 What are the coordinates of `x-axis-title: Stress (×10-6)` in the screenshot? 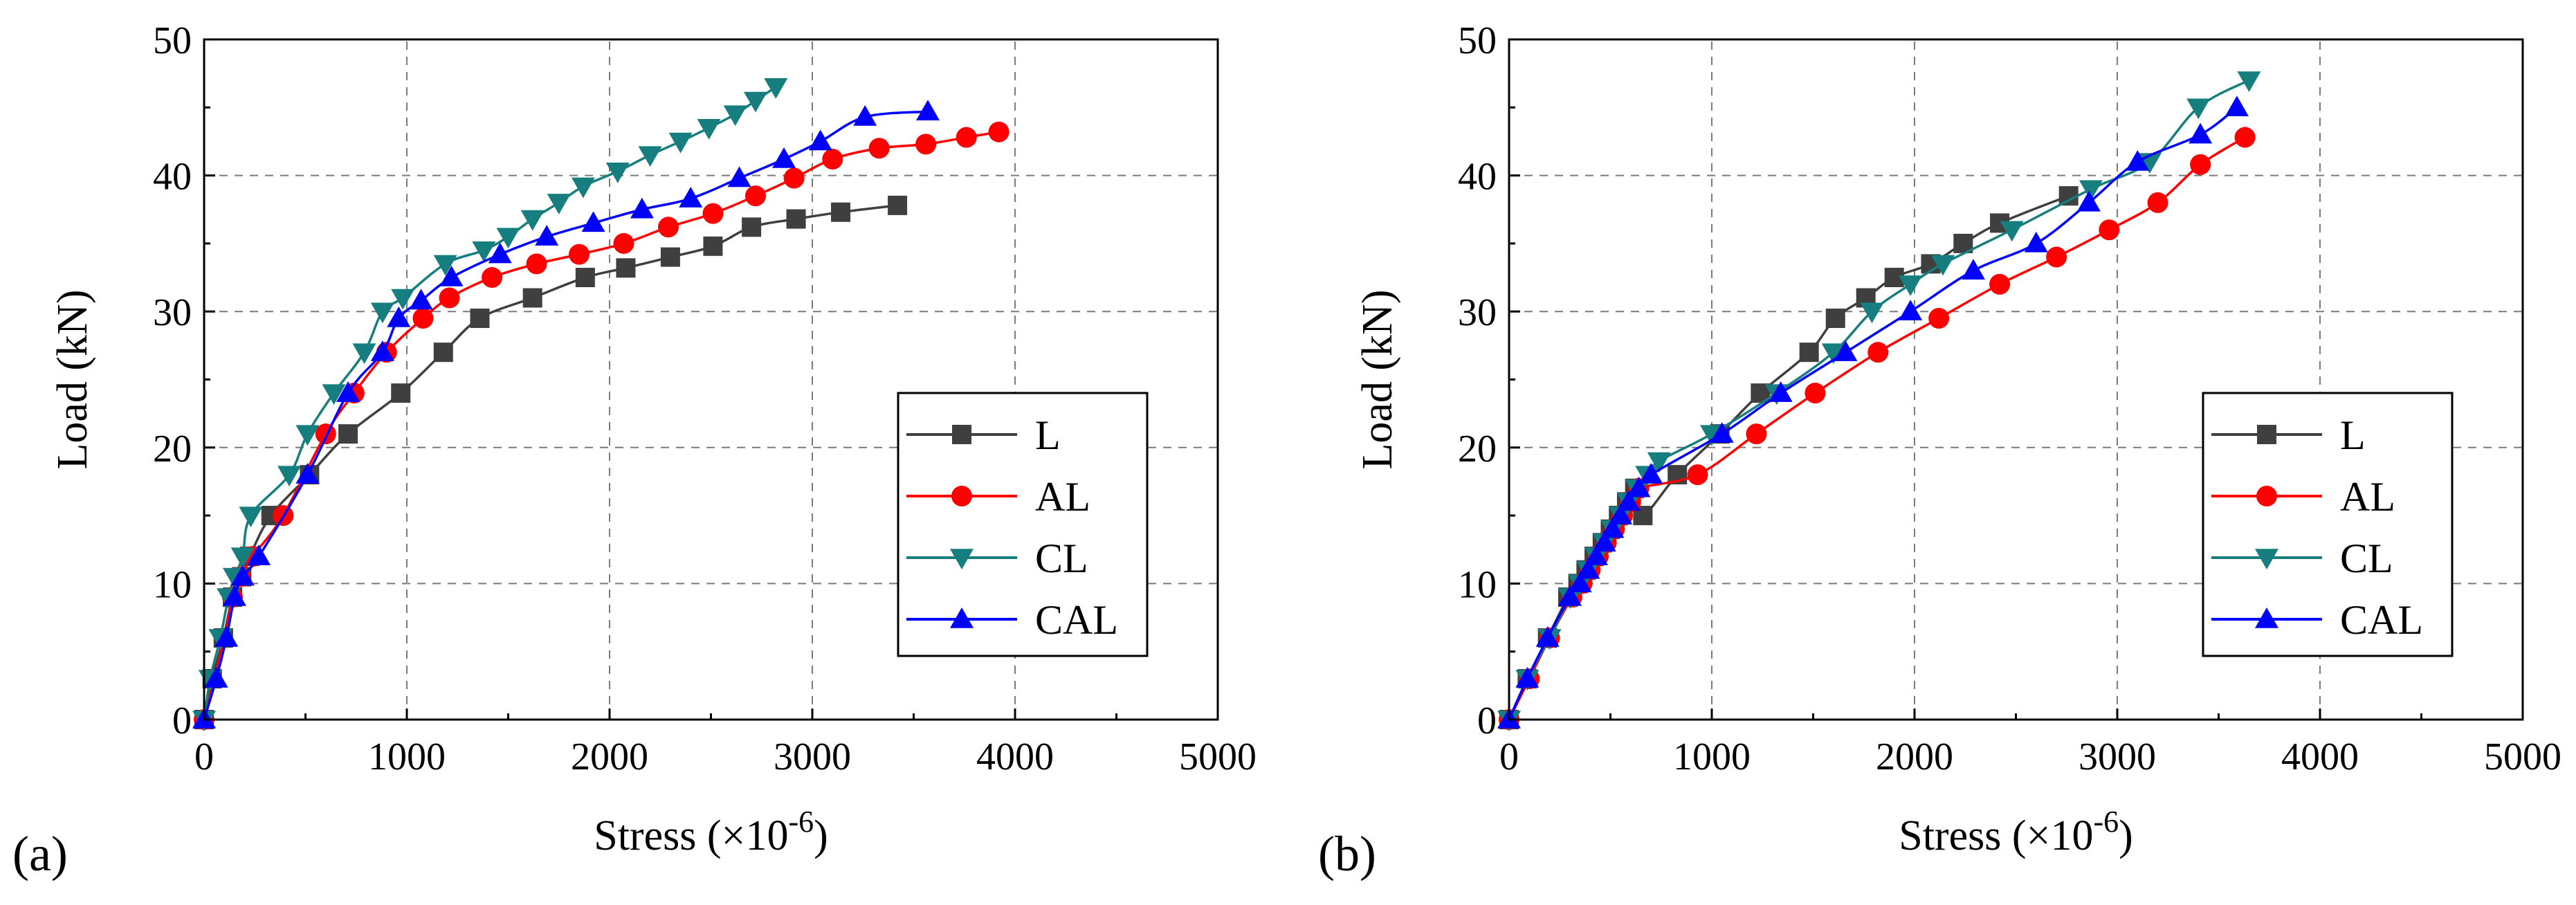 It's located at (711, 832).